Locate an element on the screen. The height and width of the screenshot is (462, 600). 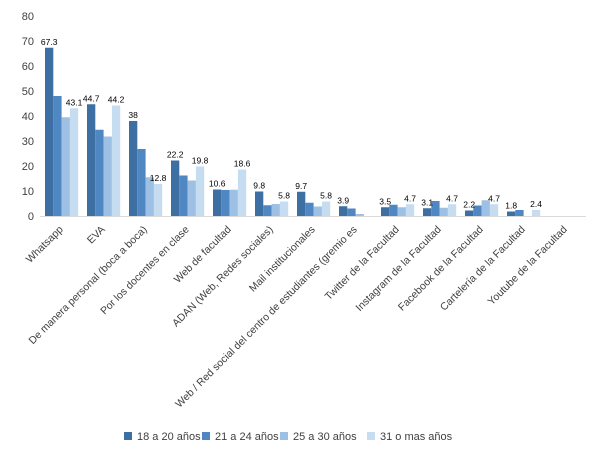
data-label: 38 is located at coordinates (133, 115).